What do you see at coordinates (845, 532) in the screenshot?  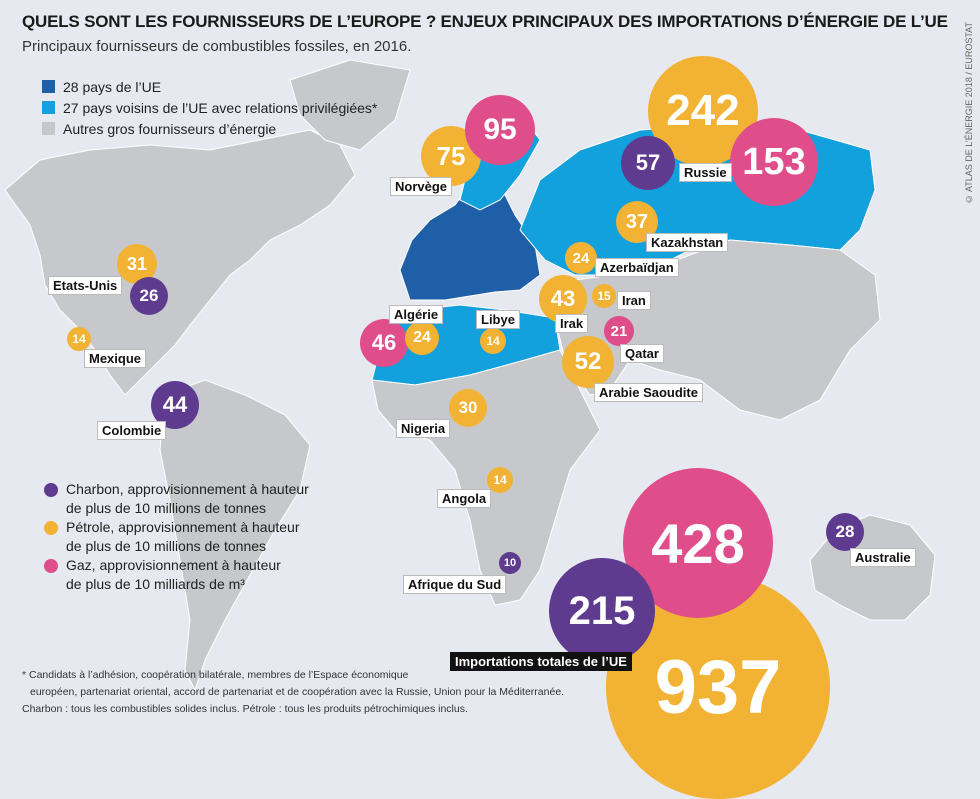 I see `bubble-australia-coal: 28` at bounding box center [845, 532].